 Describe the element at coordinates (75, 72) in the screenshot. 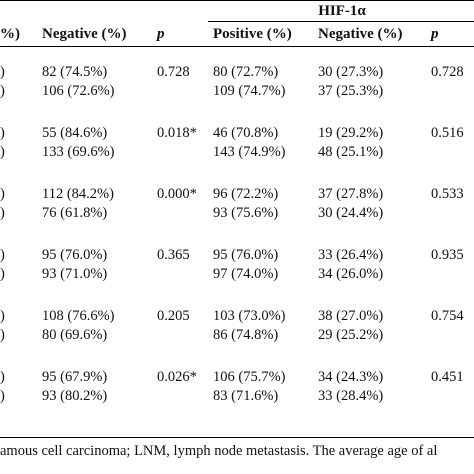

I see `table-cell: 82 (74.5%)` at that location.